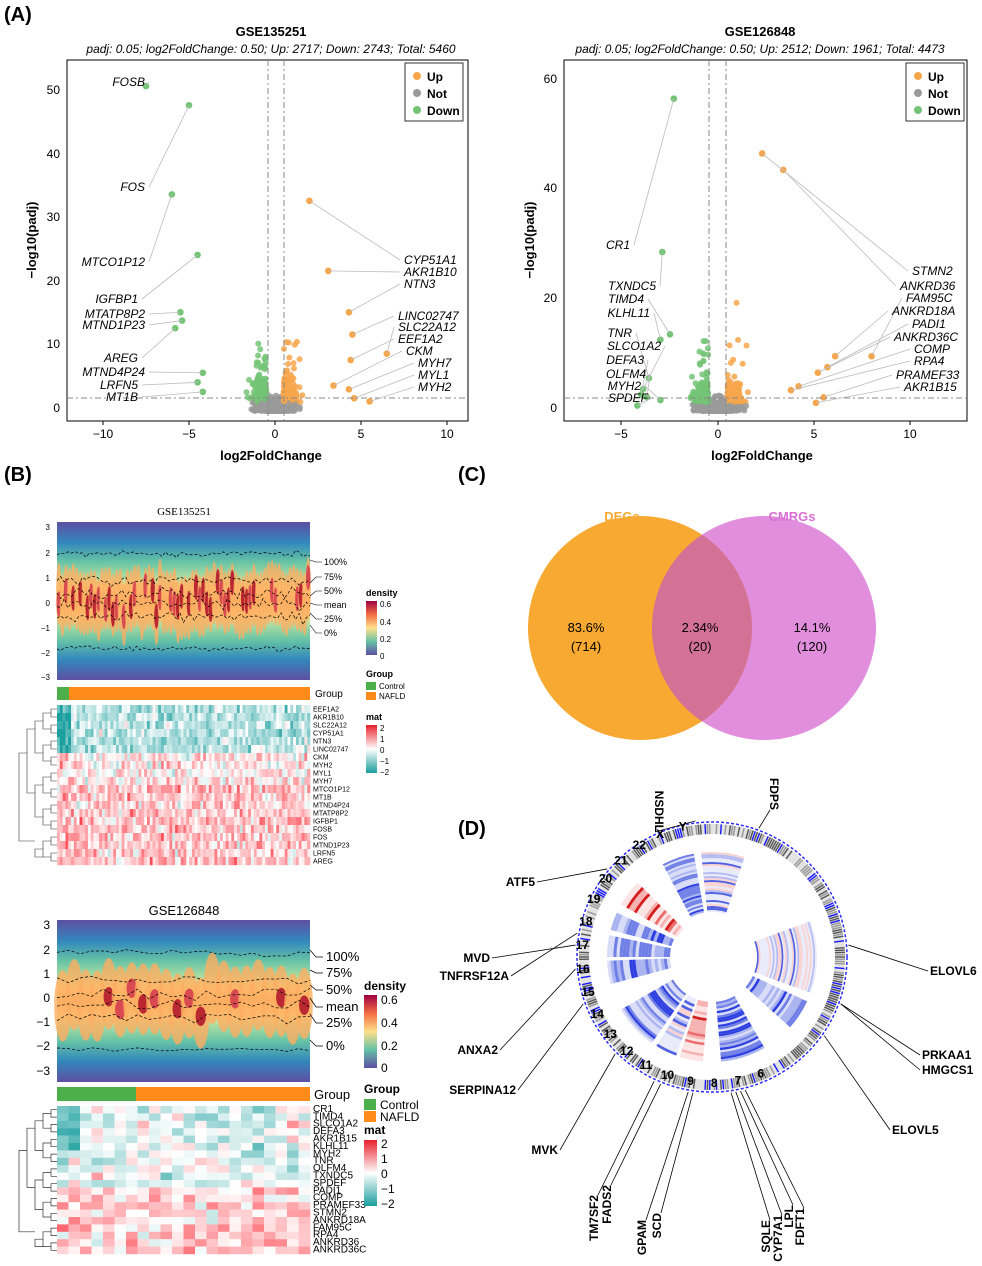 This screenshot has height=1266, width=982. What do you see at coordinates (929, 361) in the screenshot?
I see `gene-label: RPA4` at bounding box center [929, 361].